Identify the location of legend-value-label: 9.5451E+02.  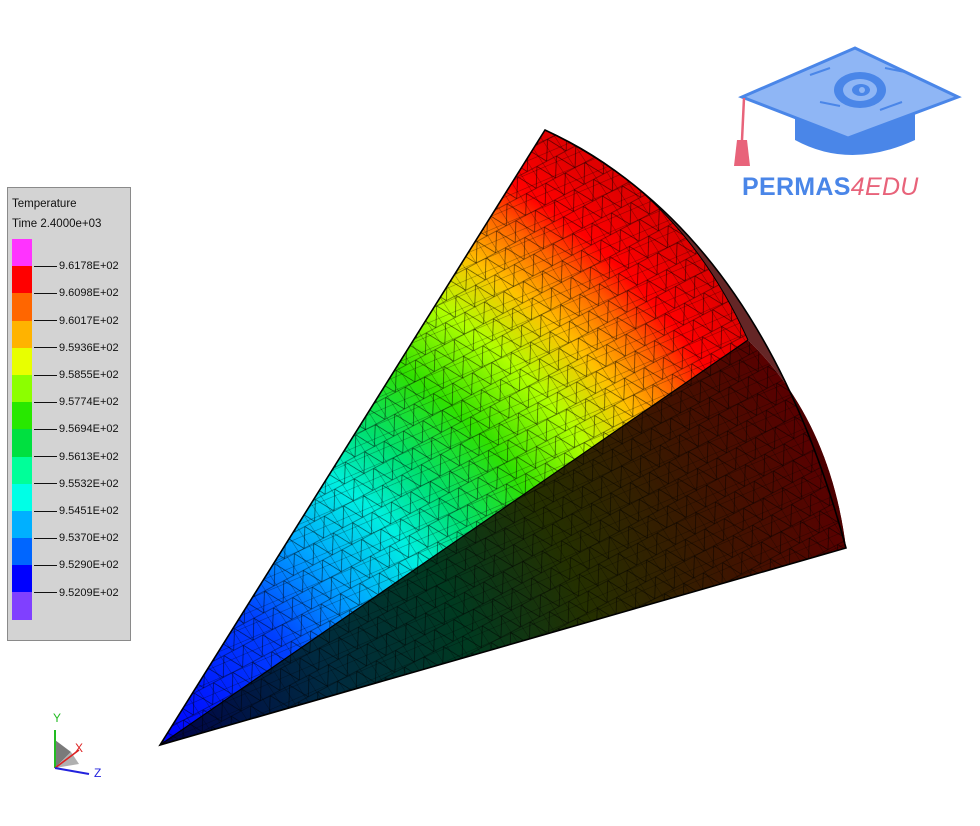
(76, 511).